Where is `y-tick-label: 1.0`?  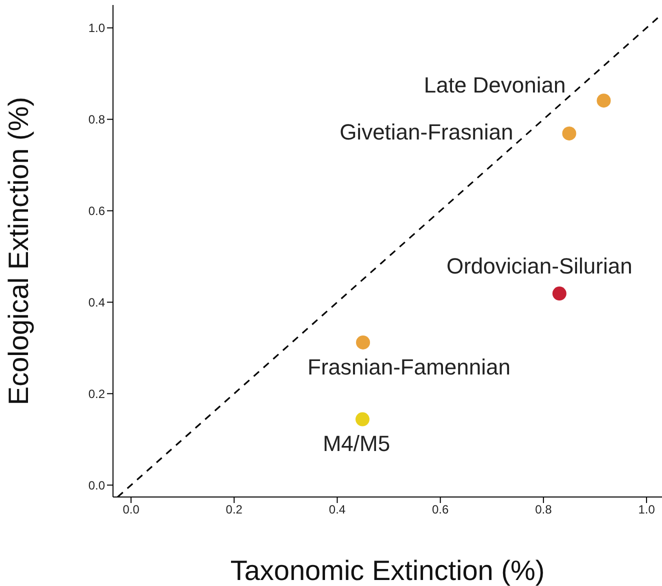 y-tick-label: 1.0 is located at coordinates (97, 28).